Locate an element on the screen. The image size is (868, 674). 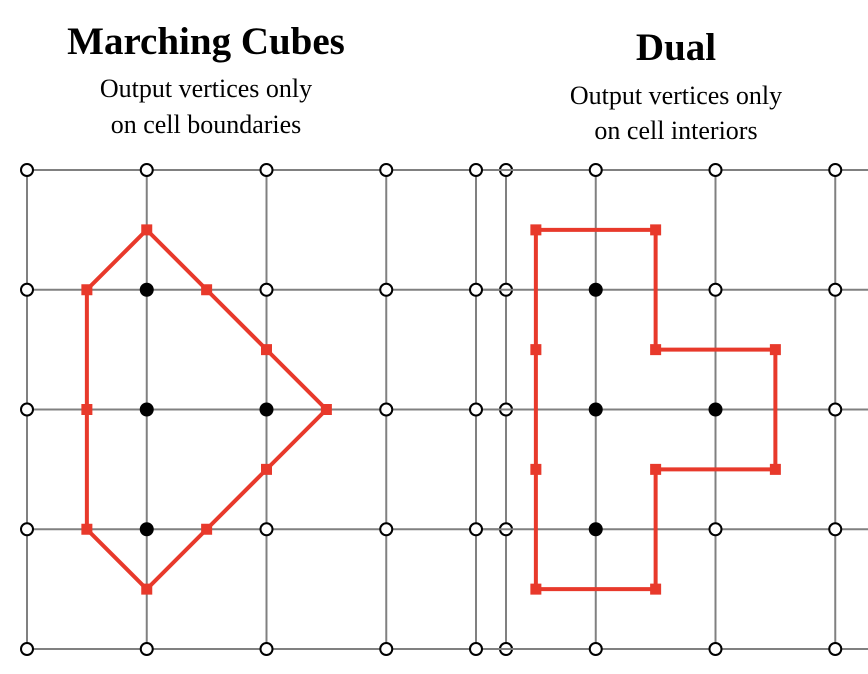
marching-cubes-title: Marching Cubes is located at coordinates (206, 41).